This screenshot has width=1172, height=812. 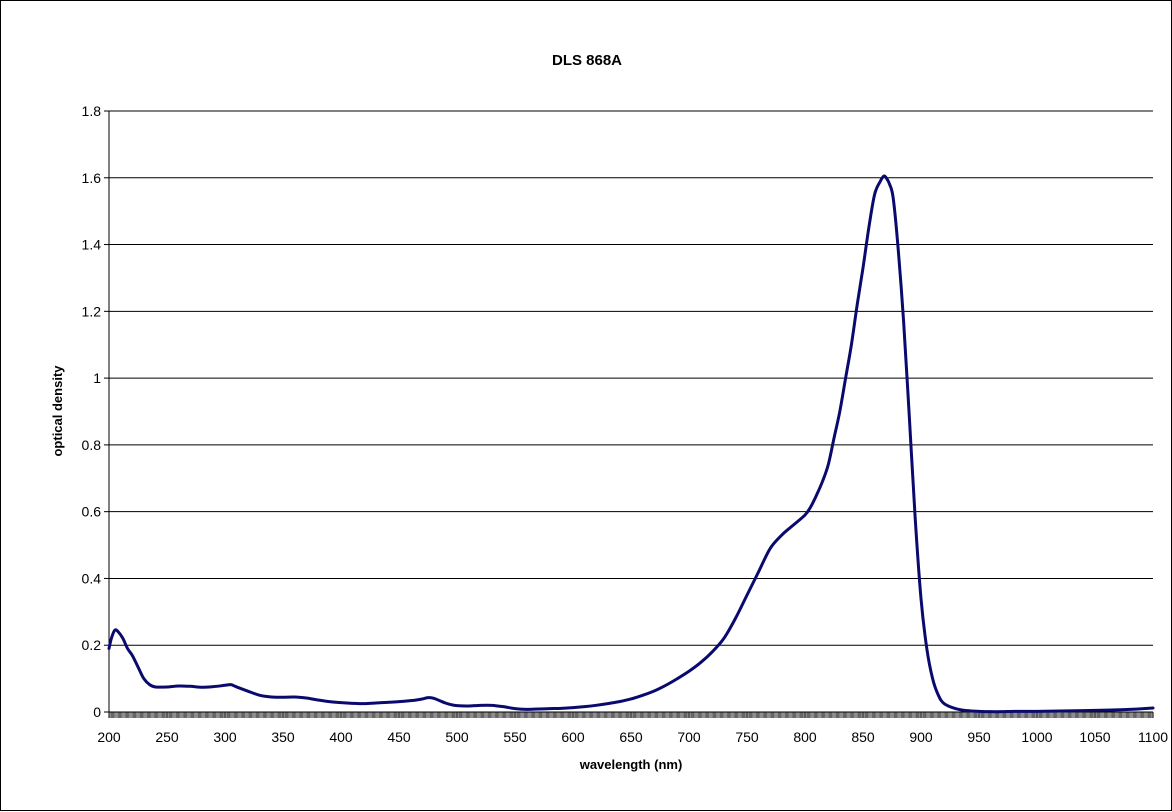 I want to click on y-tick-label-4: 0.8, so click(x=92, y=445).